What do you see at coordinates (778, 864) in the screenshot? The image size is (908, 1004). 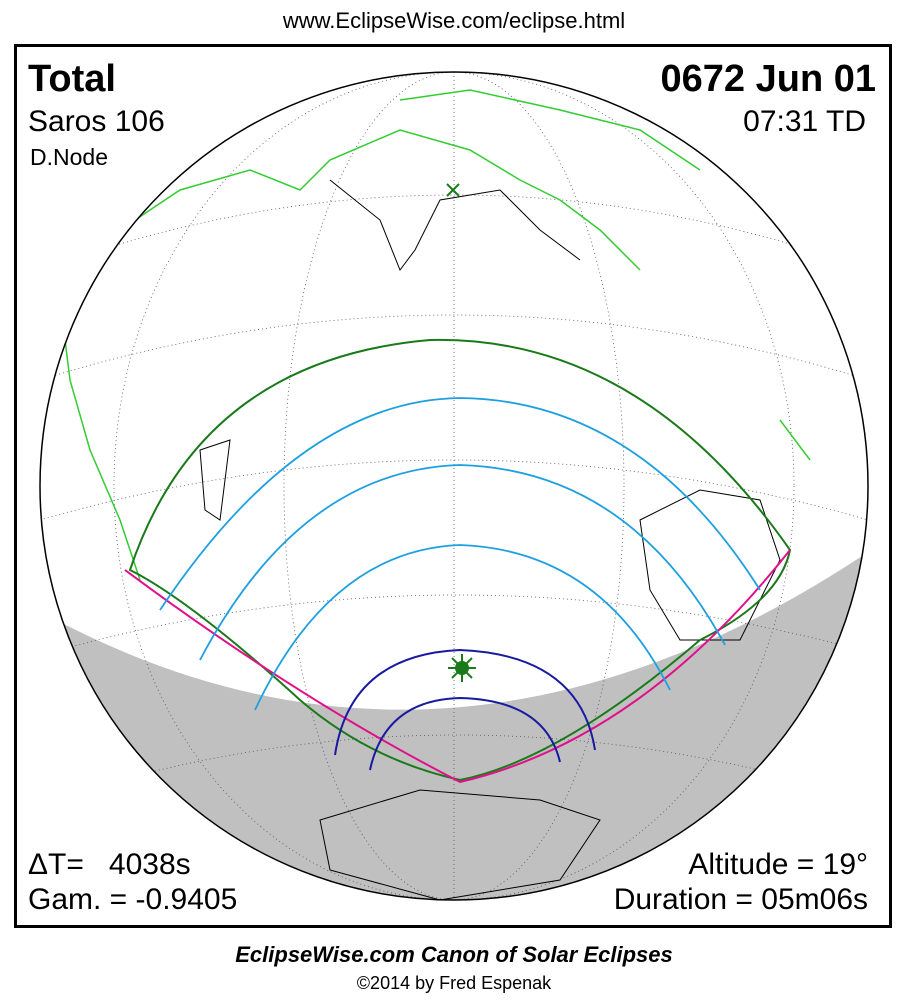 I see `altitude: Altitude = 19°` at bounding box center [778, 864].